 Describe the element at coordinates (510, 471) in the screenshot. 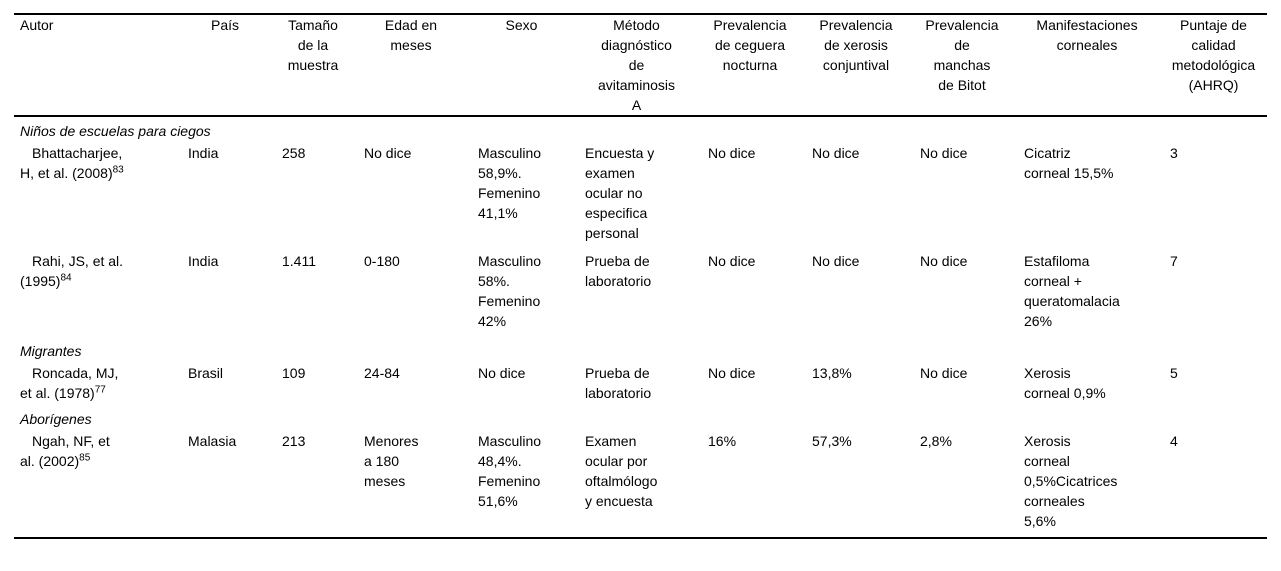

I see `cell-sexo: Masculino 48,4%. Femenino 51,6%` at that location.